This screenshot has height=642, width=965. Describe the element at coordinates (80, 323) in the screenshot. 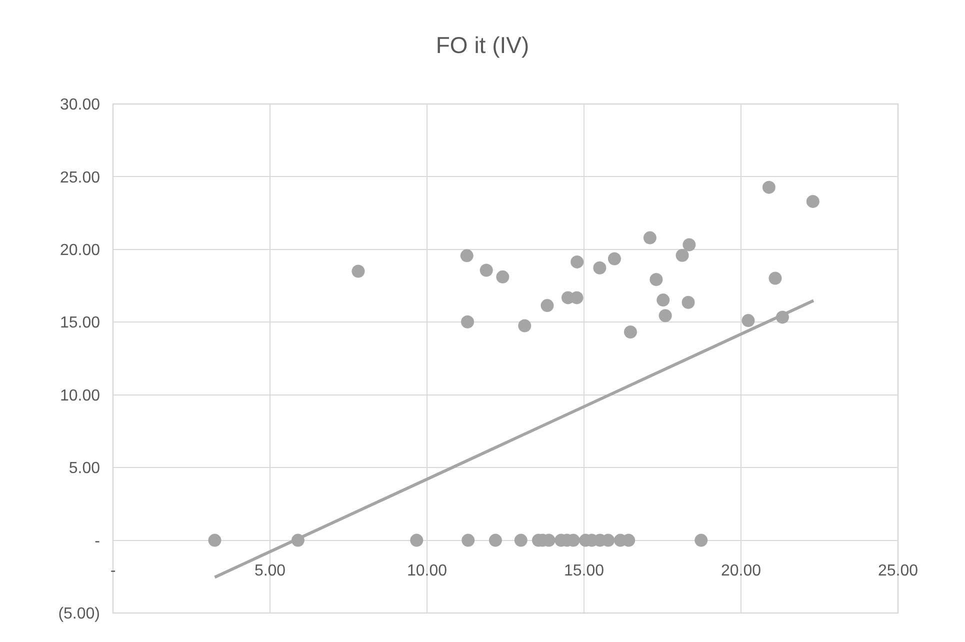

I see `y-tick-label: 15.00` at that location.